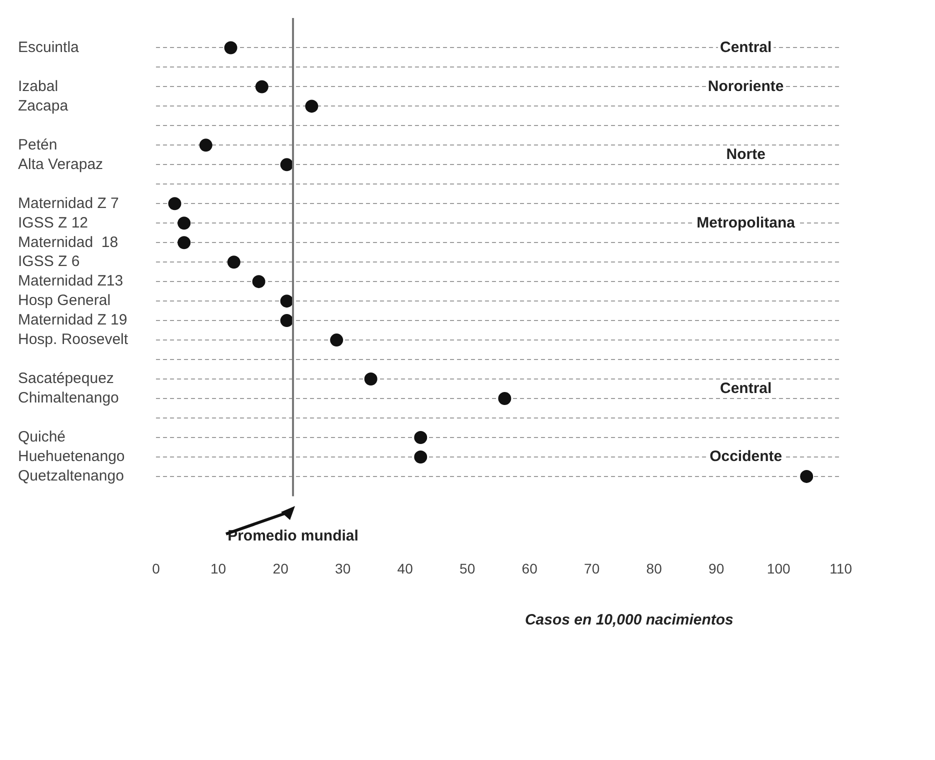  I want to click on y-tick-label: Petén, so click(38, 145).